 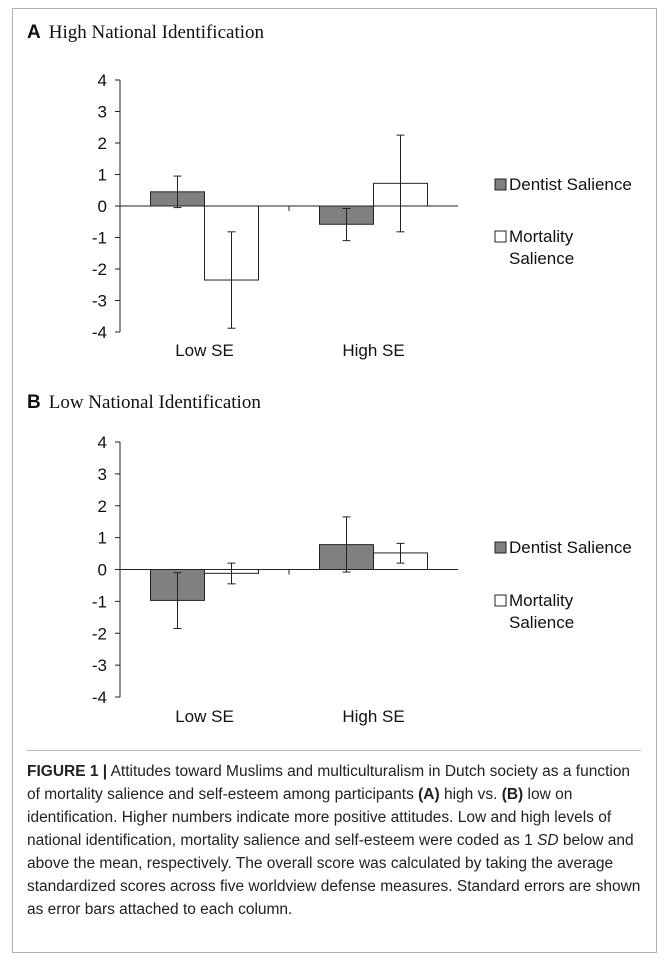 What do you see at coordinates (204, 716) in the screenshot?
I see `panel-b-category-label: Low SE` at bounding box center [204, 716].